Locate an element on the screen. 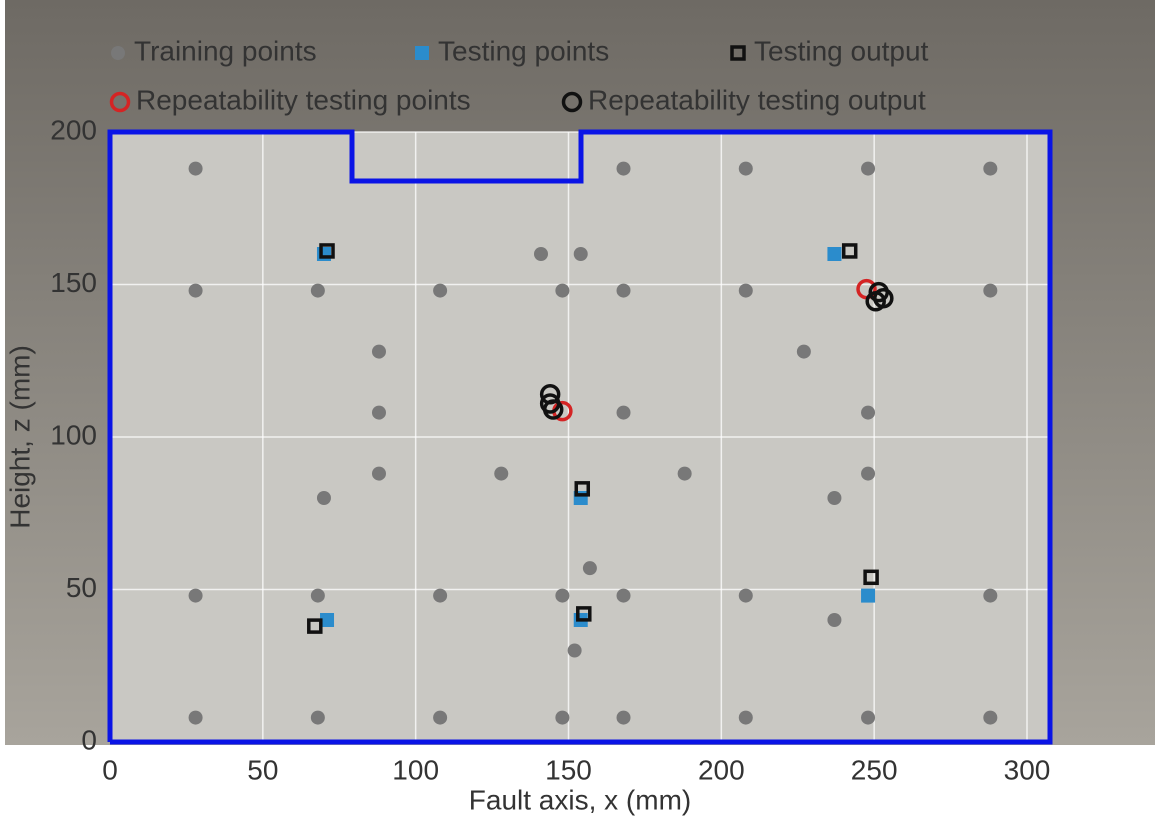 This screenshot has width=1159, height=825. legend-label: Testing points is located at coordinates (523, 50).